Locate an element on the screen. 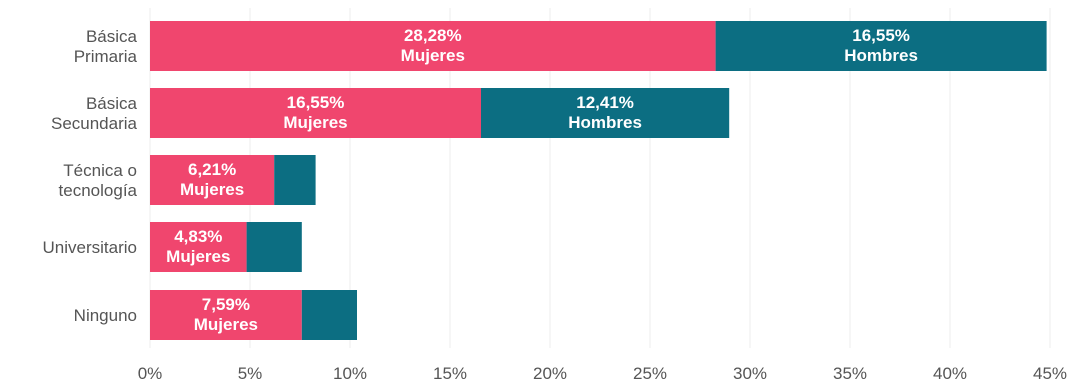  category-label: Universitario is located at coordinates (90, 247).